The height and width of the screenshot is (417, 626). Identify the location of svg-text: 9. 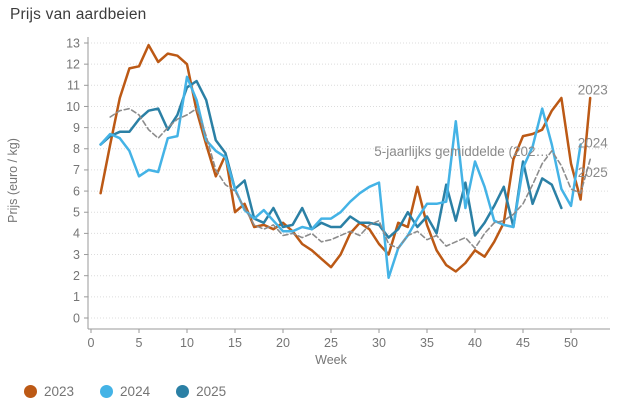
(76, 128).